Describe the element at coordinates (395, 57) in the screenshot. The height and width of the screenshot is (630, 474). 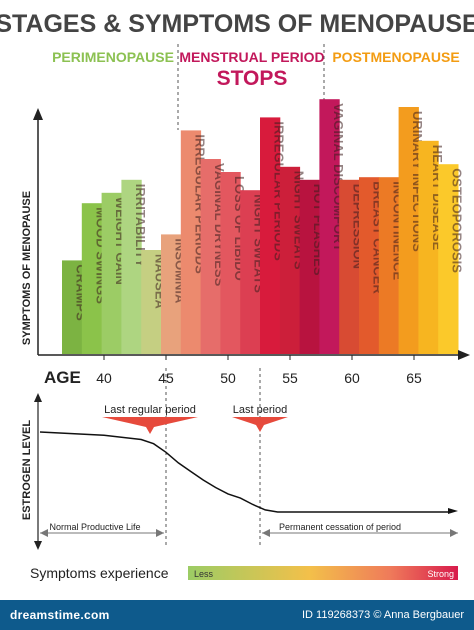
I see `stage-postmenopause: POSTMENOPAUSE` at that location.